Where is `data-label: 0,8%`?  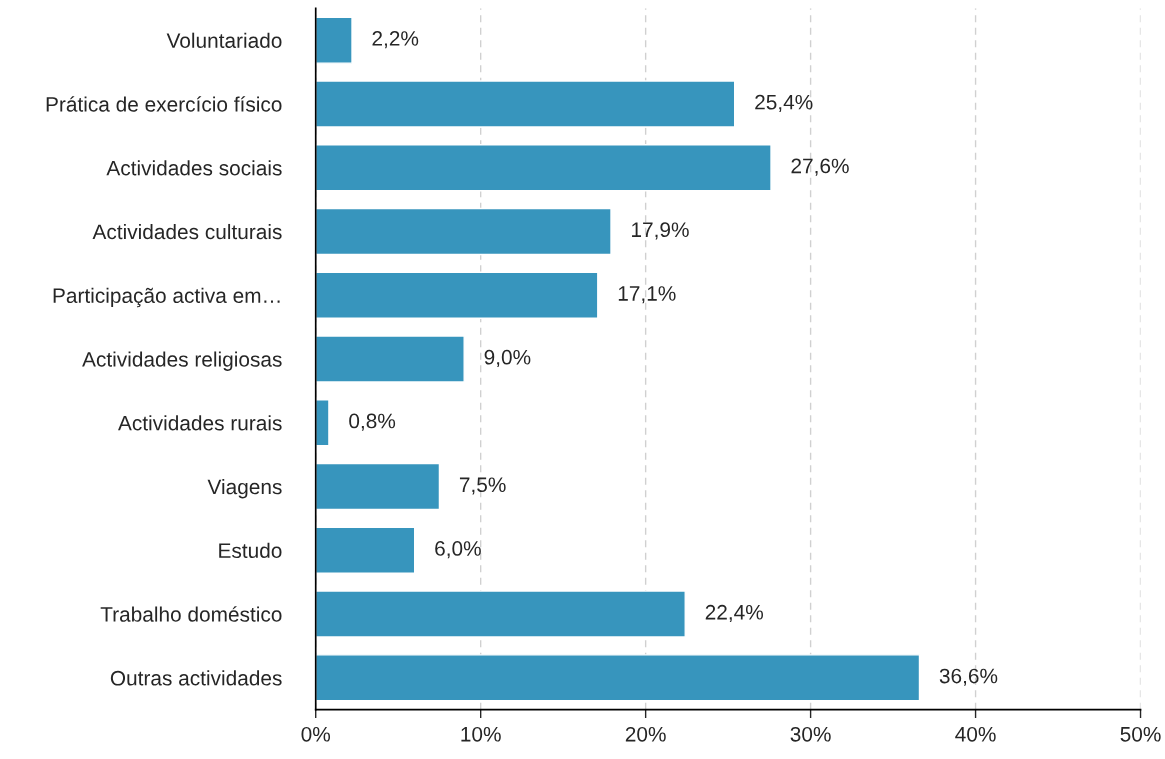
data-label: 0,8% is located at coordinates (372, 422).